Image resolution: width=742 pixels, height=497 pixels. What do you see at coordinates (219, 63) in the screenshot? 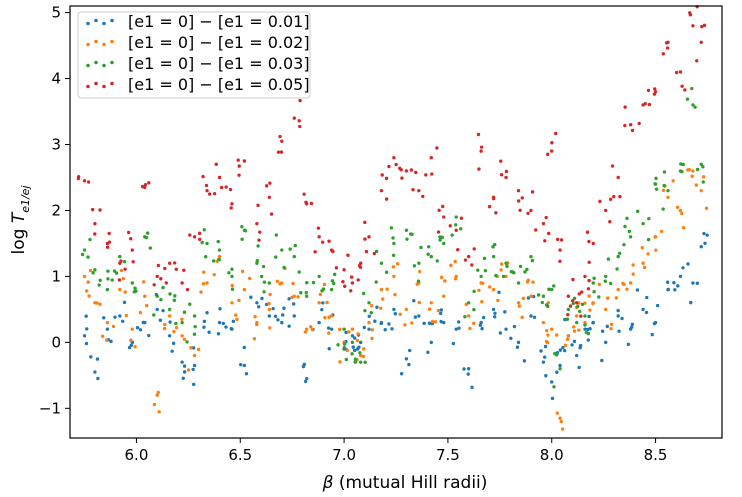
I see `legend-label-2: [e1 = 0] − [e1 = 0.03]` at bounding box center [219, 63].